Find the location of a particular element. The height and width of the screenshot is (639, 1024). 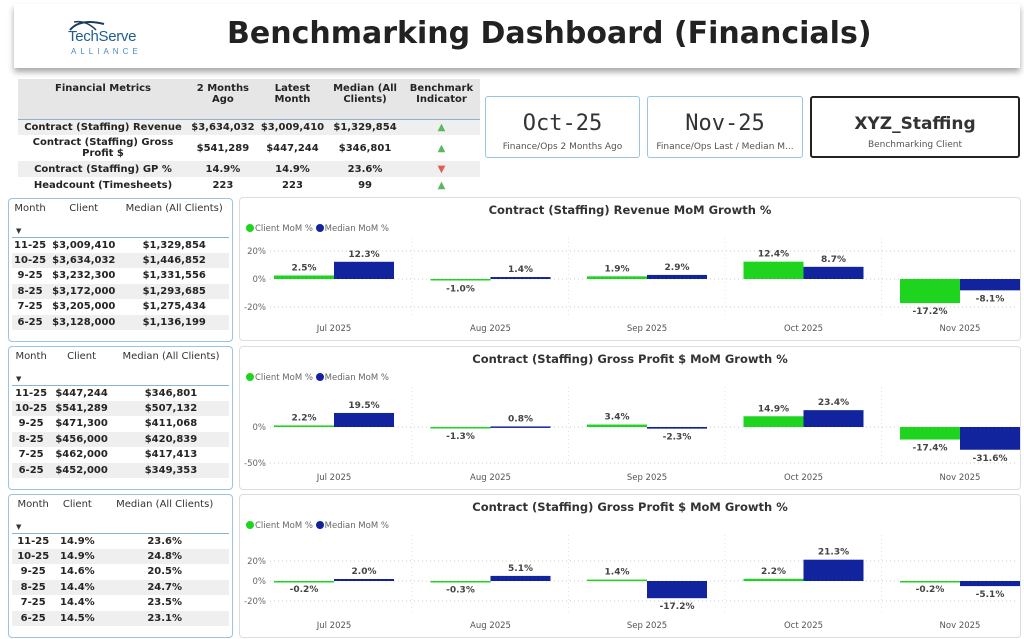

data-label: -0.2% is located at coordinates (304, 590).